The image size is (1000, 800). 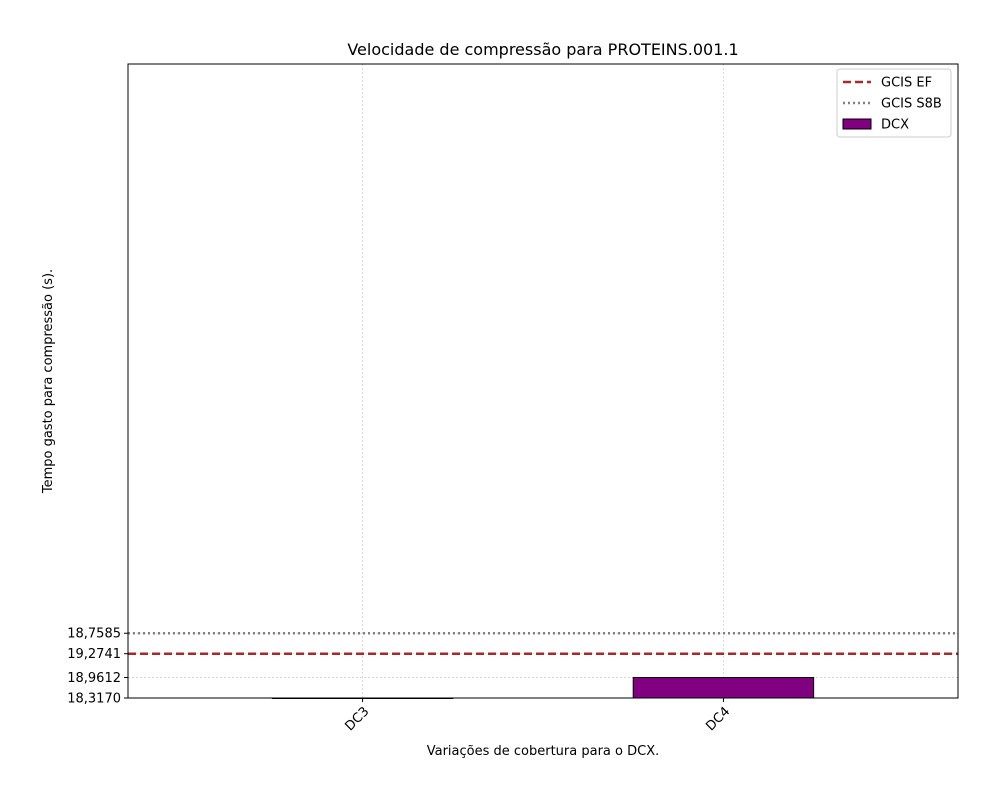 I want to click on x-axis-label: Variações de cobertura para o DCX., so click(x=543, y=751).